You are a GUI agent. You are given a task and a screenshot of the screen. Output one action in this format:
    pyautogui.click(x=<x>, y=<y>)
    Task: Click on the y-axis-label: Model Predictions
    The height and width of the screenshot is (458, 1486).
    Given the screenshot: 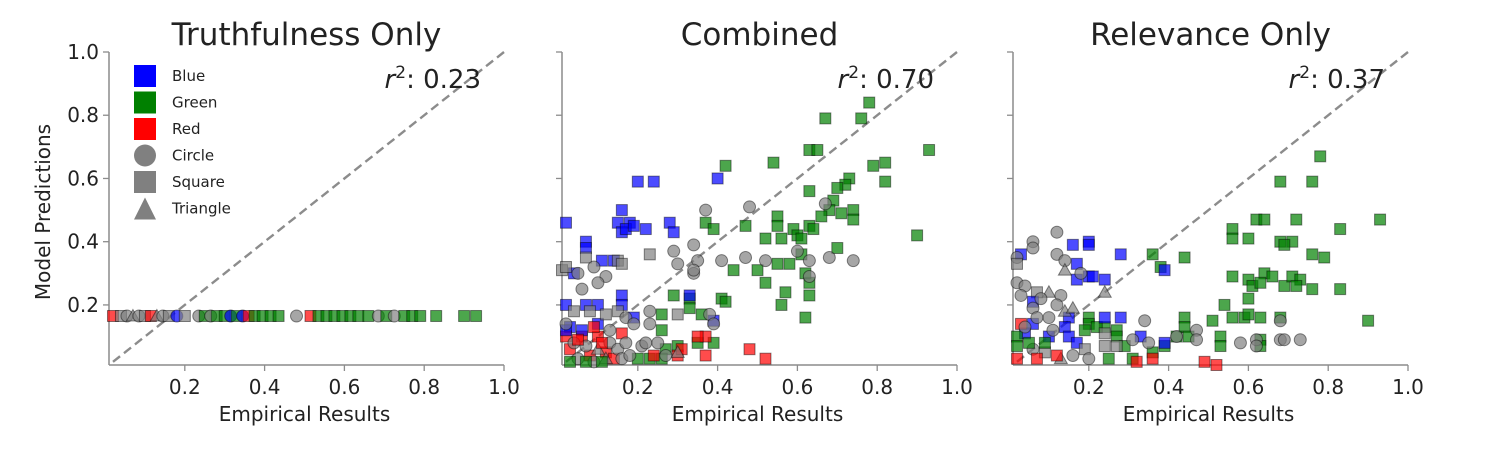 What is the action you would take?
    pyautogui.click(x=43, y=212)
    